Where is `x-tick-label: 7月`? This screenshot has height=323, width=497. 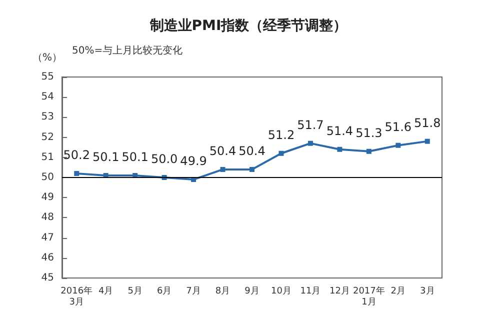 x-tick-label: 7月 is located at coordinates (193, 291).